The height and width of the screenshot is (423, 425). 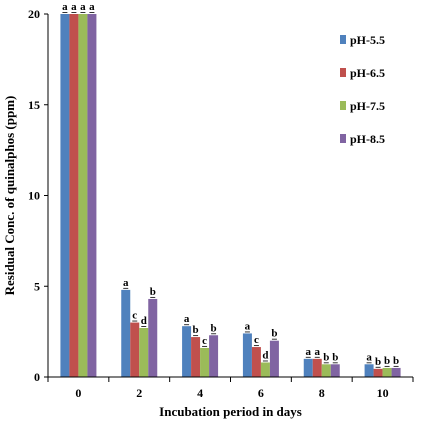 What do you see at coordinates (37, 286) in the screenshot?
I see `y-tick-label: 5` at bounding box center [37, 286].